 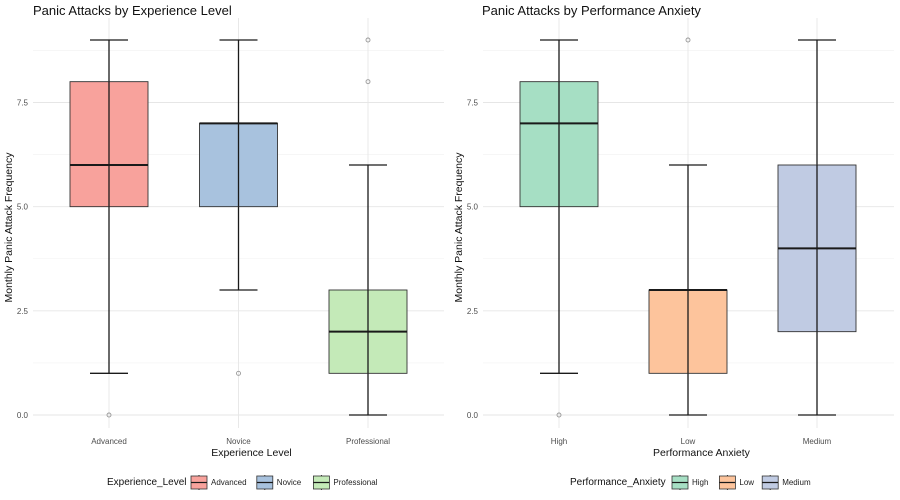 I want to click on x-tick-label: Professional, so click(x=368, y=441).